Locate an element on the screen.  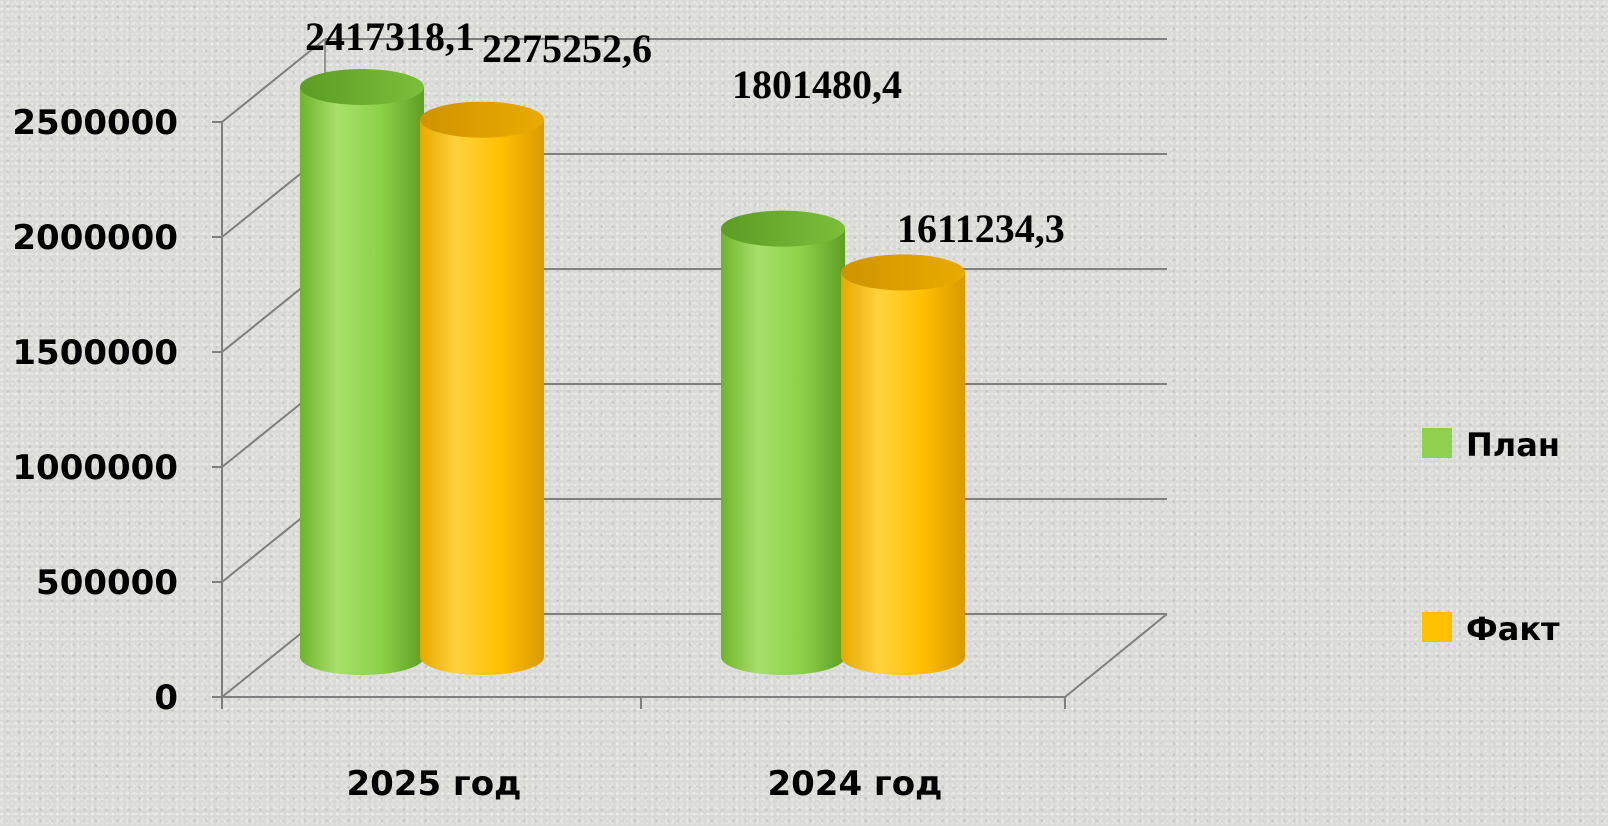
data-label: 1611234,3 is located at coordinates (981, 228).